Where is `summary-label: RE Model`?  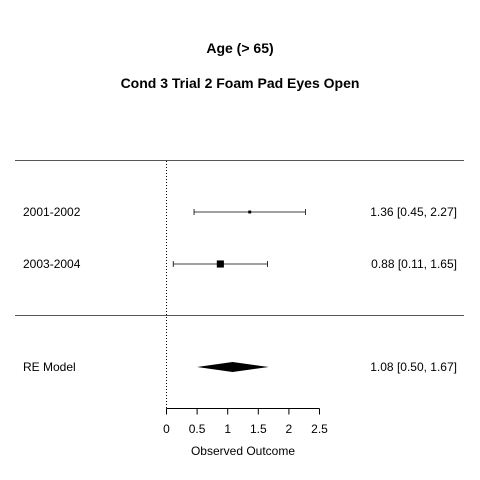
summary-label: RE Model is located at coordinates (49, 367).